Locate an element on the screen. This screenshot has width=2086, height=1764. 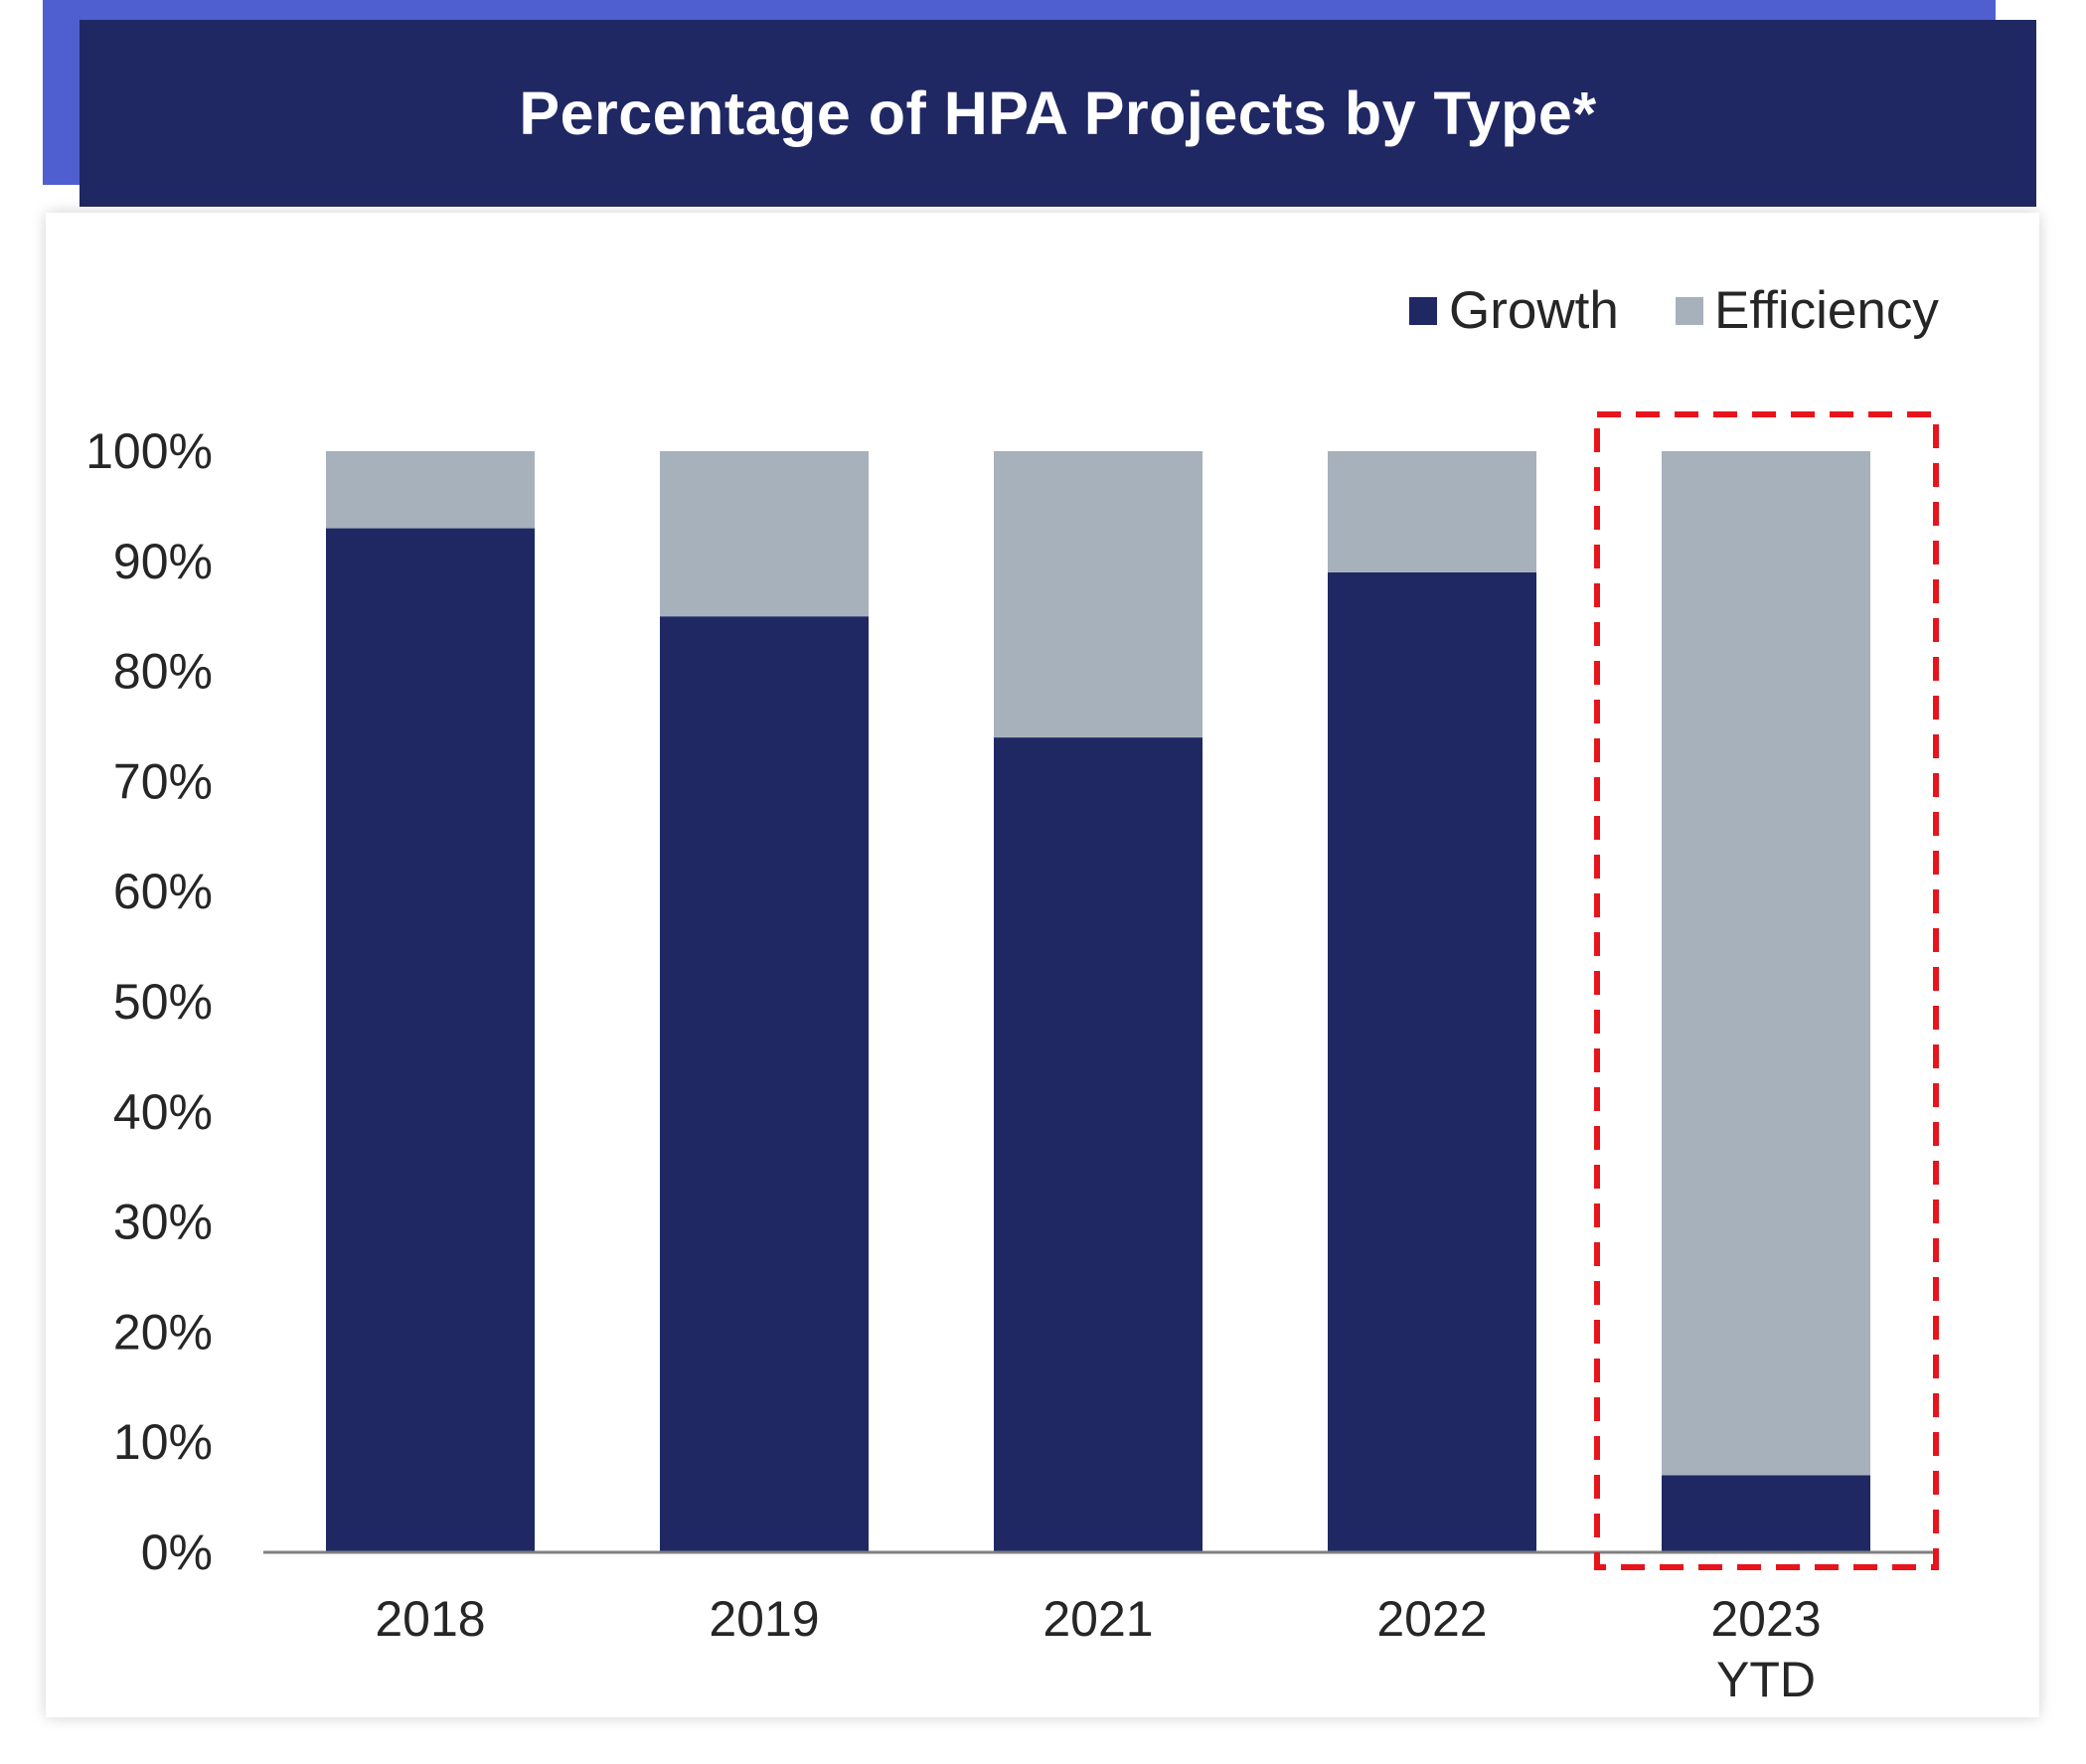
legend-swatch-efficiency is located at coordinates (1689, 311).